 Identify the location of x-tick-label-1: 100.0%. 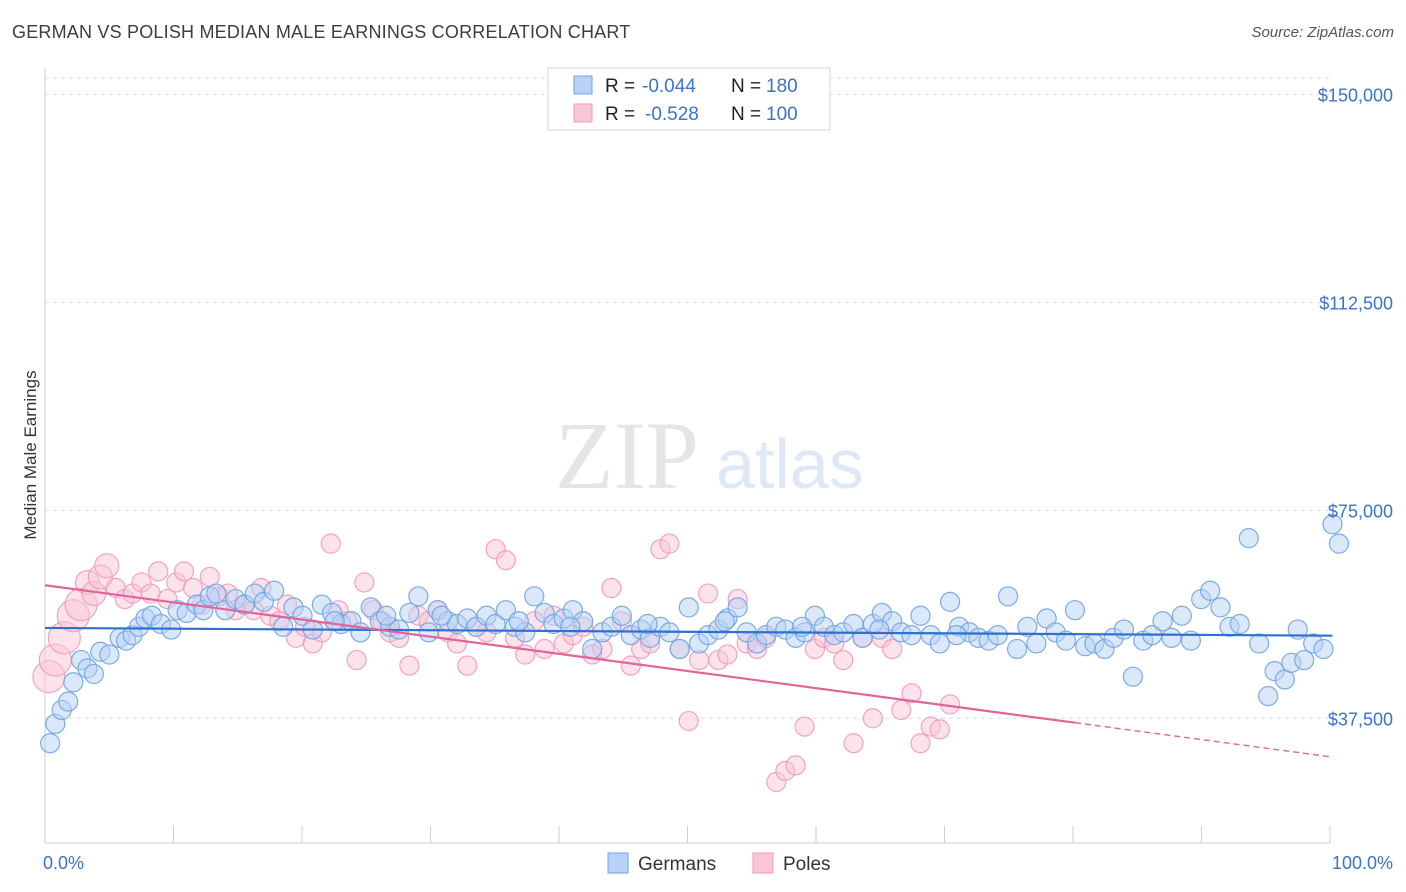
(1362, 863).